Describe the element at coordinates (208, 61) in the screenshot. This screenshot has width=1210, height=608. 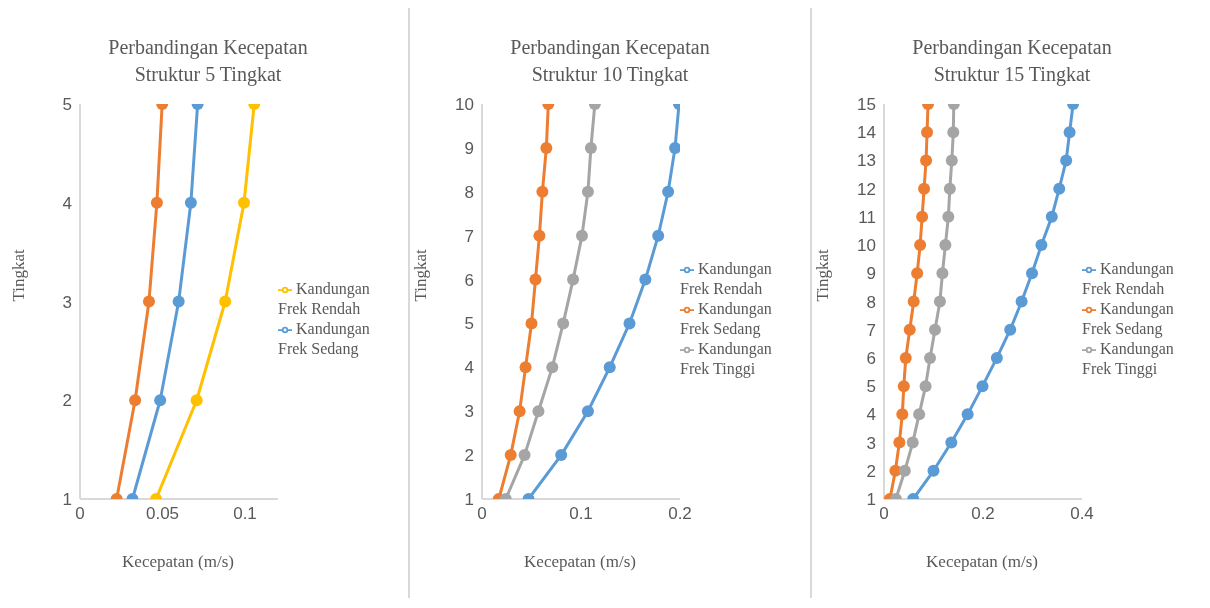
I see `chart-title: Perbandingan Kecepatan Struktur 5 Tingkat` at that location.